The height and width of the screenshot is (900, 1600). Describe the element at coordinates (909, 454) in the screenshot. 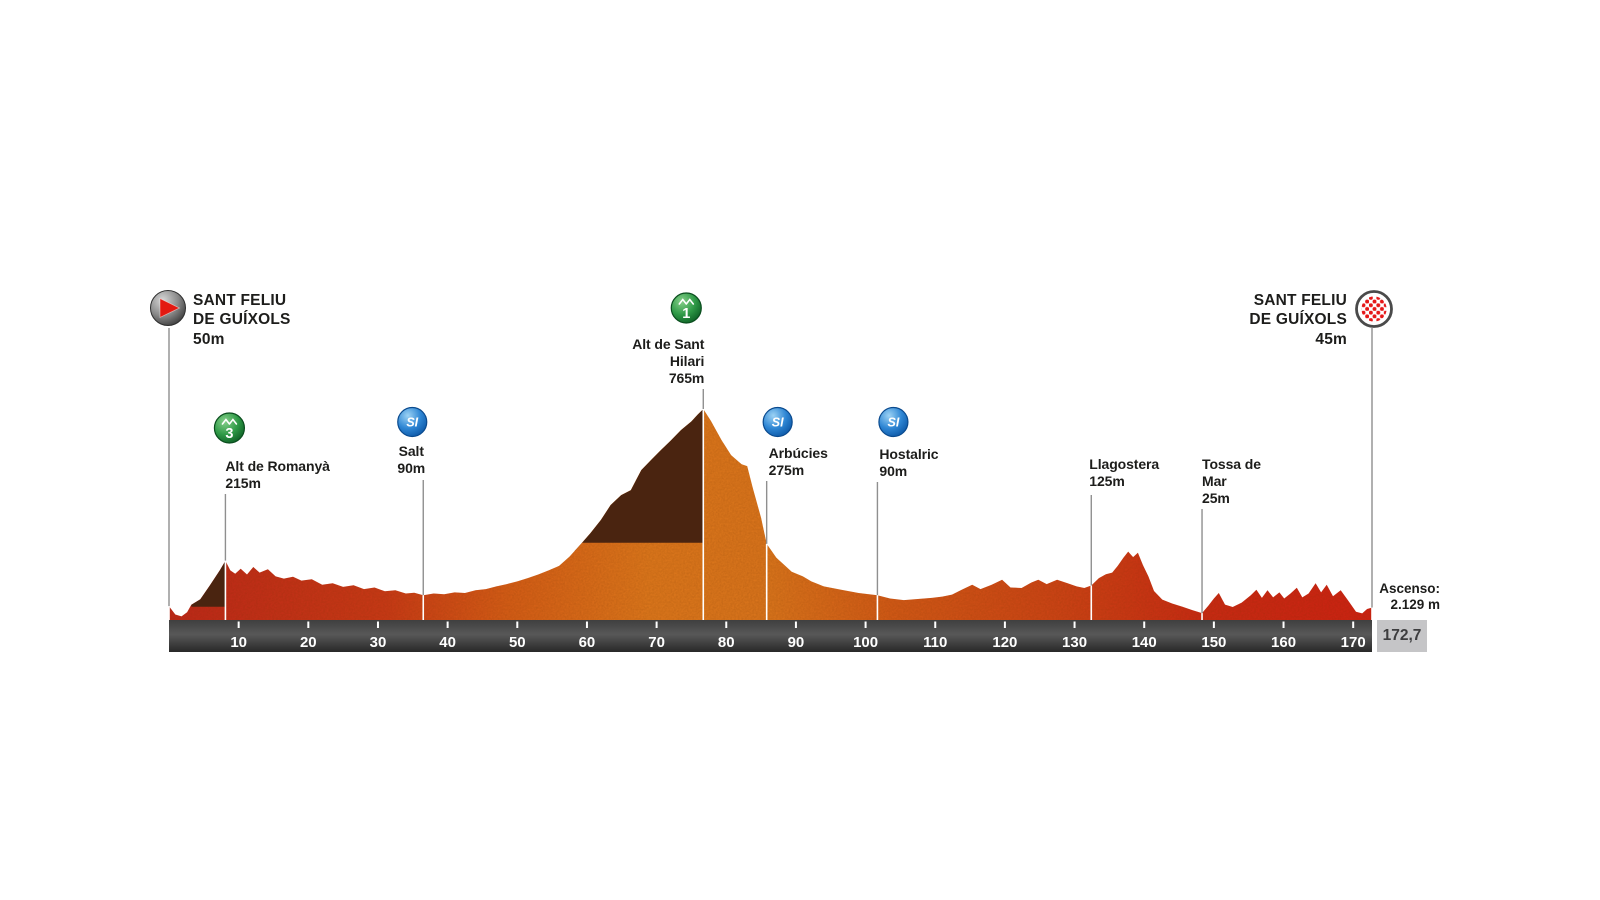

I see `waypoint-name-line: Hostalric` at that location.